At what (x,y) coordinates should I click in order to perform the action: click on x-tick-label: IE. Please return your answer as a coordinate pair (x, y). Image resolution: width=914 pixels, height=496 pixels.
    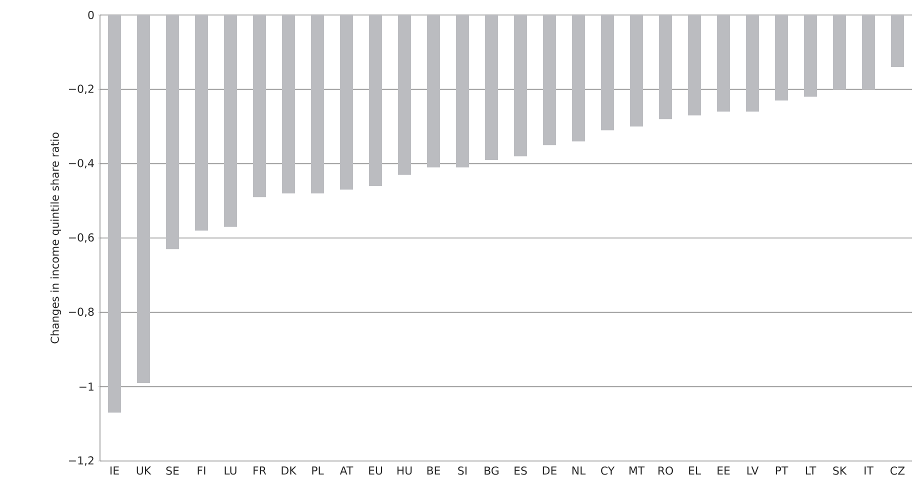
    Looking at the image, I should click on (114, 470).